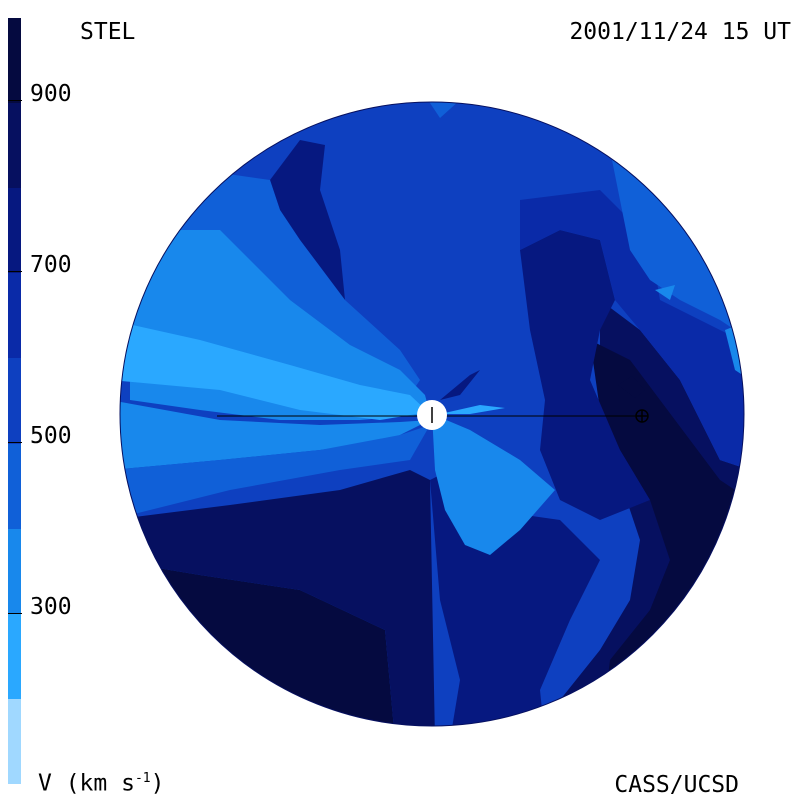 This screenshot has width=800, height=800. What do you see at coordinates (680, 32) in the screenshot?
I see `timestamp-label: 2001/11/24 15 UT` at bounding box center [680, 32].